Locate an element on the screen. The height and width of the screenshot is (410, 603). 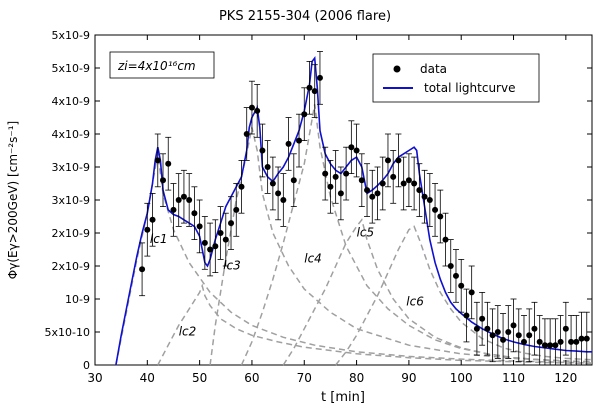
x-tick-label: 50 is located at coordinates (199, 378).